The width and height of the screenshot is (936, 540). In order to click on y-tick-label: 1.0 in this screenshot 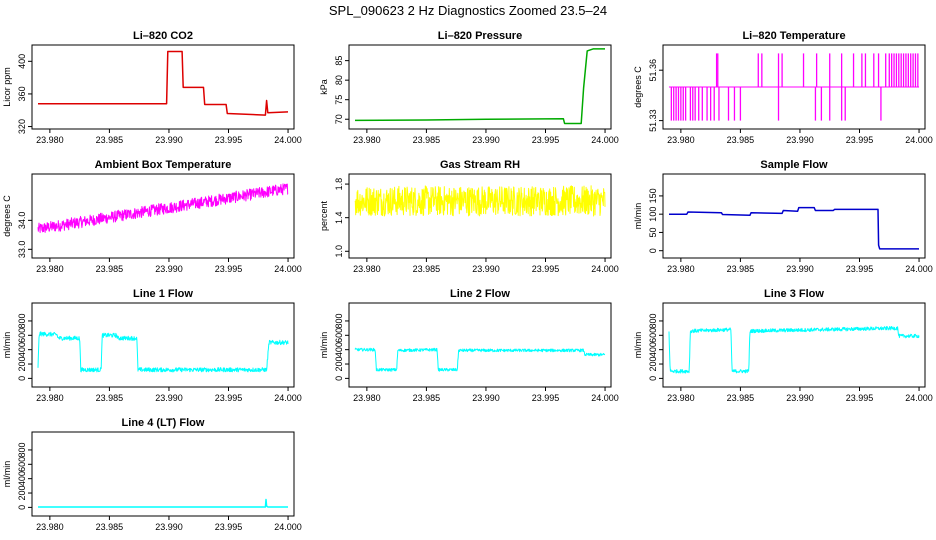, I will do `click(339, 251)`.